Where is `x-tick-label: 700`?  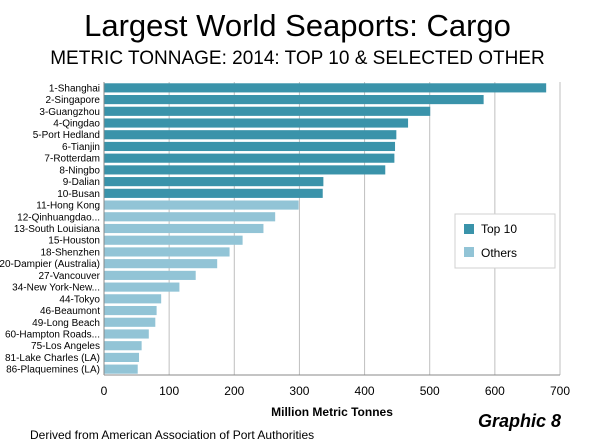
x-tick-label: 700 is located at coordinates (560, 391).